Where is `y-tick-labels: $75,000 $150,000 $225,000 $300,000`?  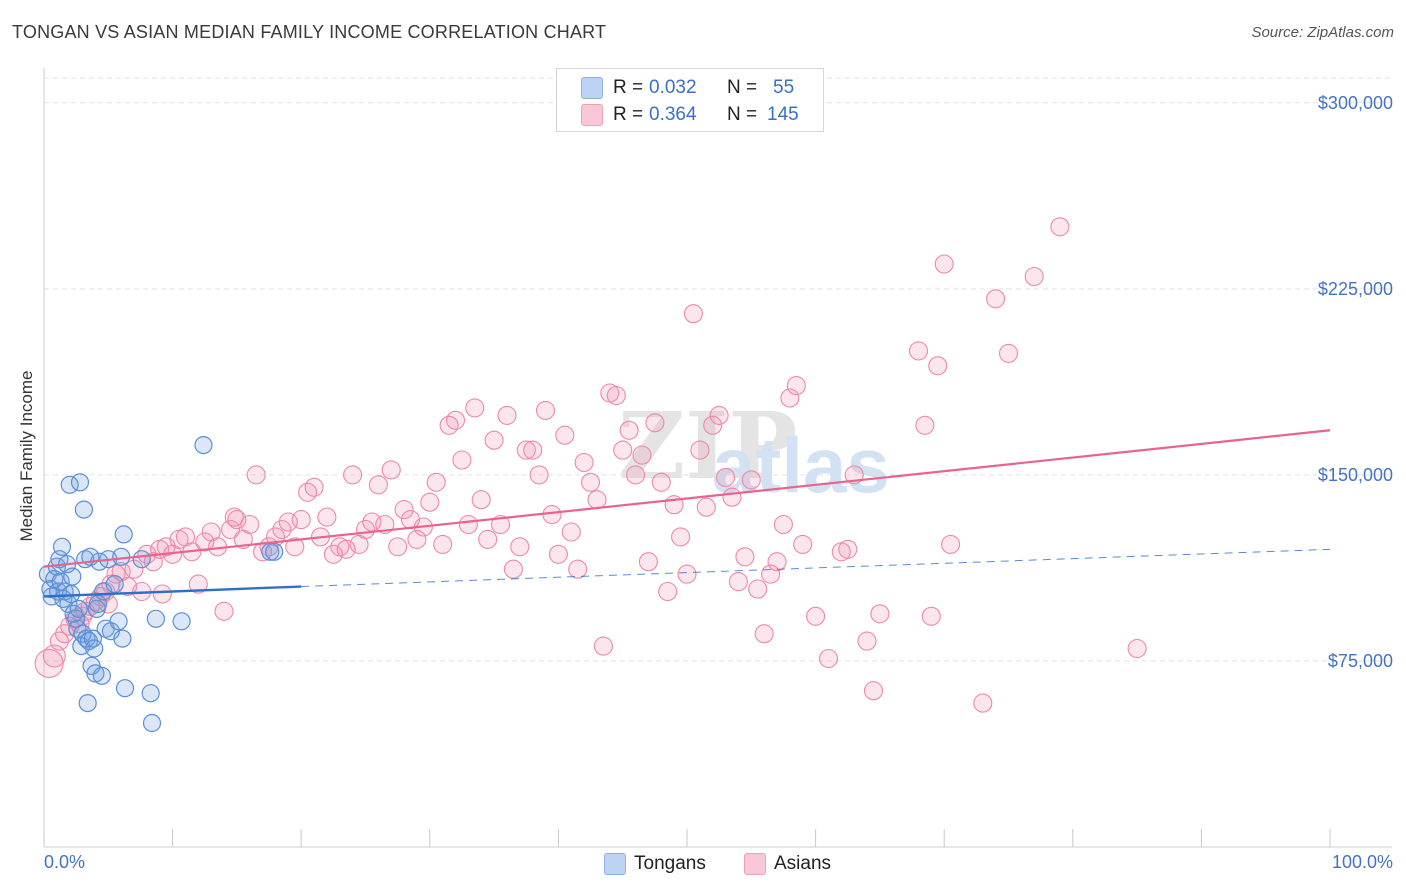
y-tick-labels: $75,000 $150,000 $225,000 $300,000 is located at coordinates (1355, 382).